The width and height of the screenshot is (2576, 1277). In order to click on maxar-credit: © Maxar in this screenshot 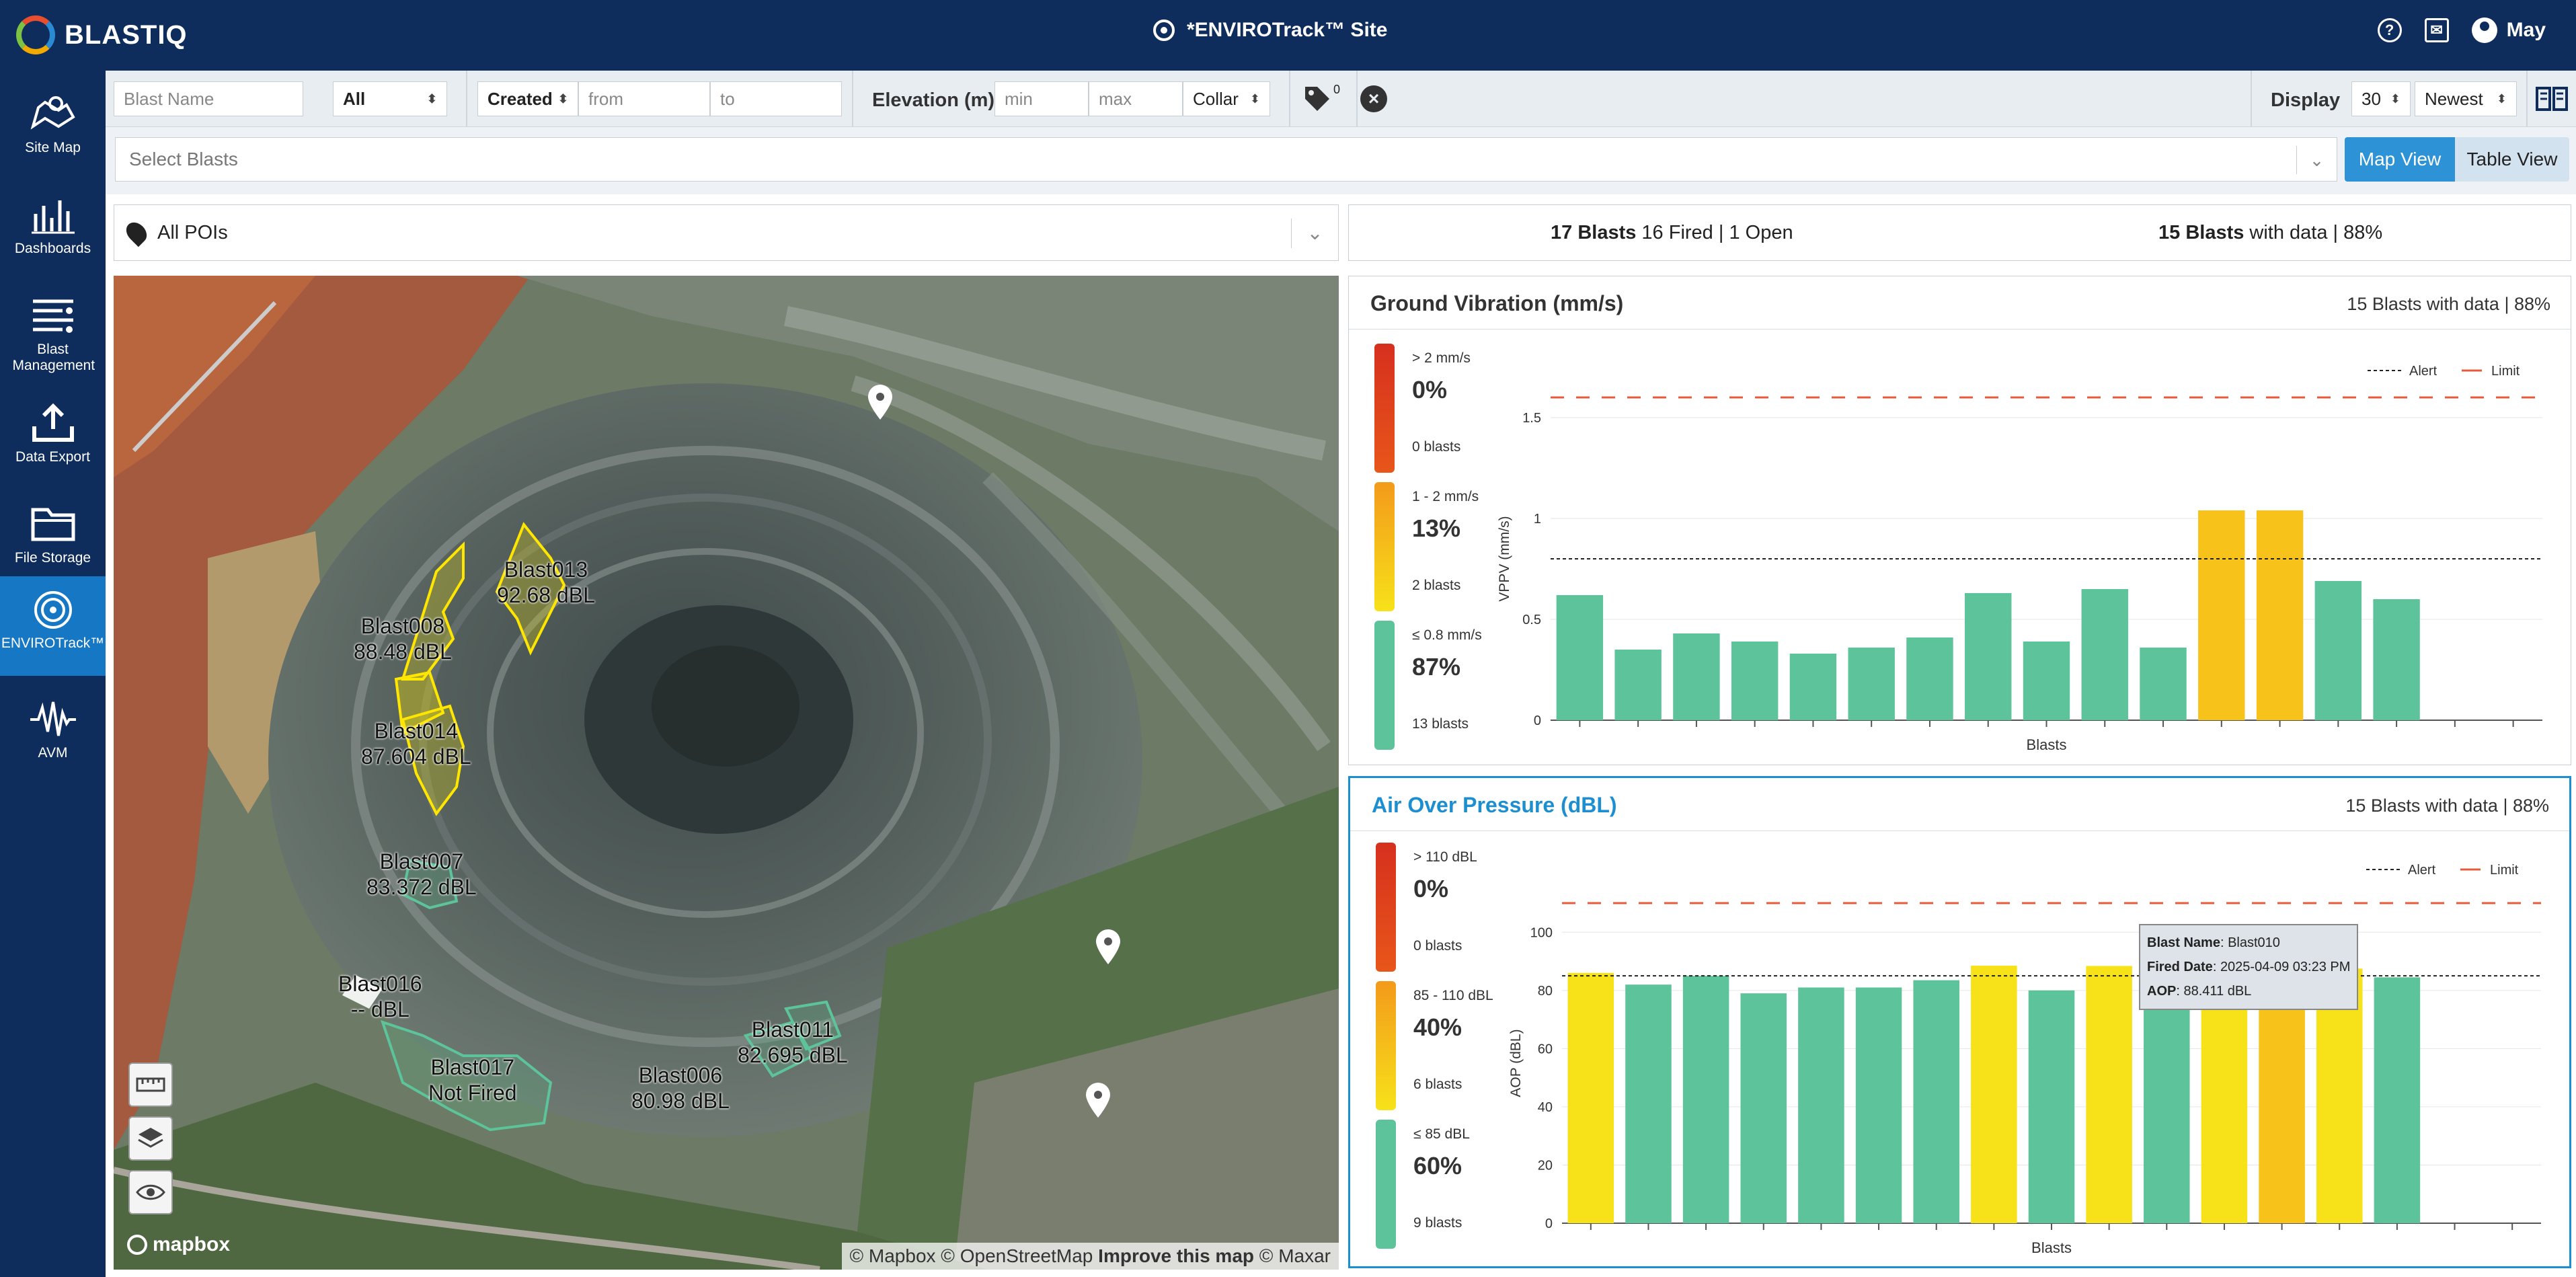, I will do `click(1295, 1255)`.